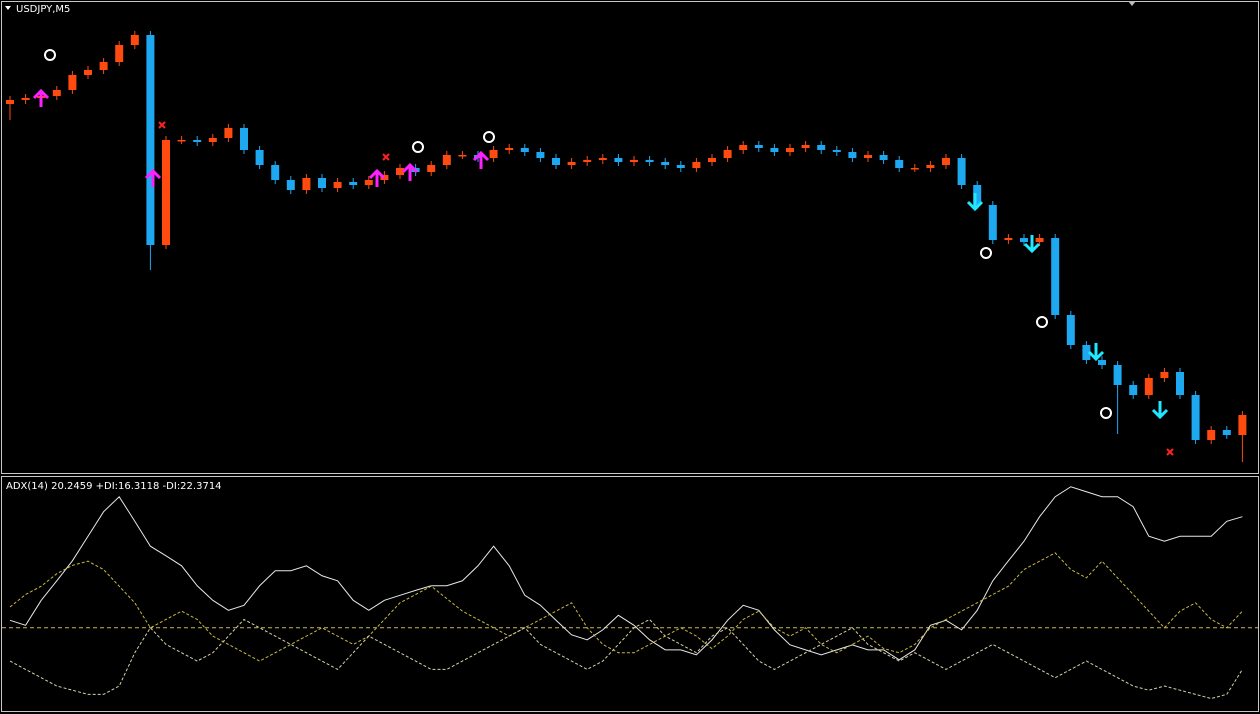 The height and width of the screenshot is (714, 1260). Describe the element at coordinates (1132, 3) in the screenshot. I see `shift-marker` at that location.